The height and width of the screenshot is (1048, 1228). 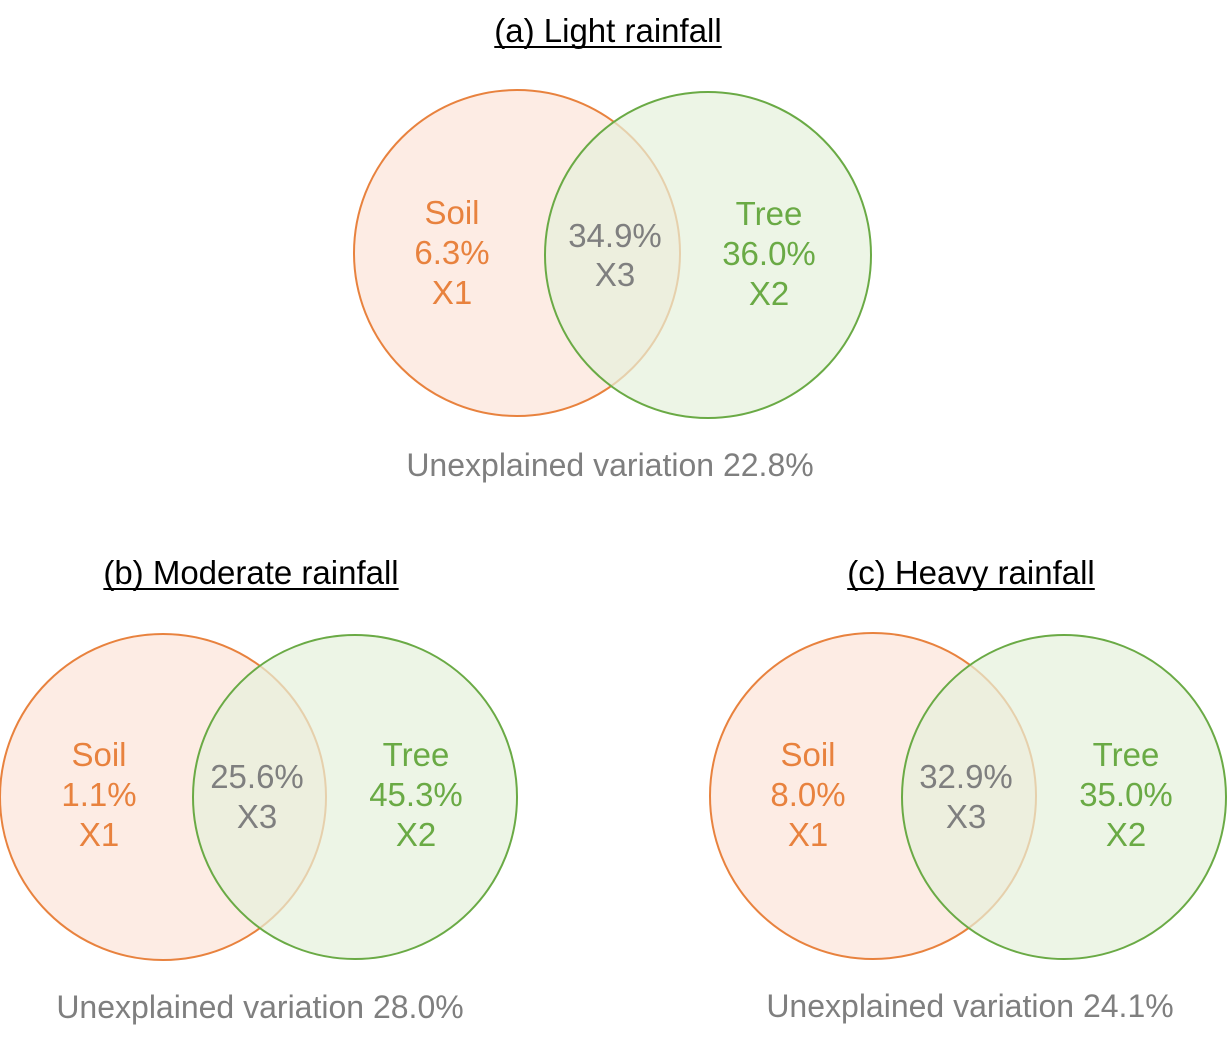 I want to click on panel-title: (b) Moderate rainfall, so click(x=250, y=572).